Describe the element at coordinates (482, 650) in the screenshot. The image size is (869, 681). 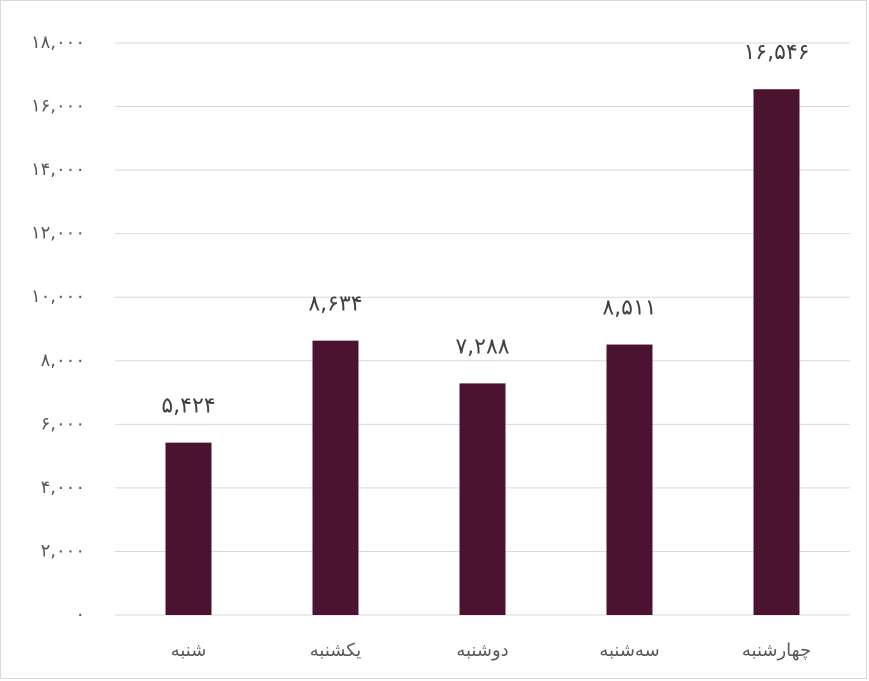
I see `x-tick-label: دوشنبه` at that location.